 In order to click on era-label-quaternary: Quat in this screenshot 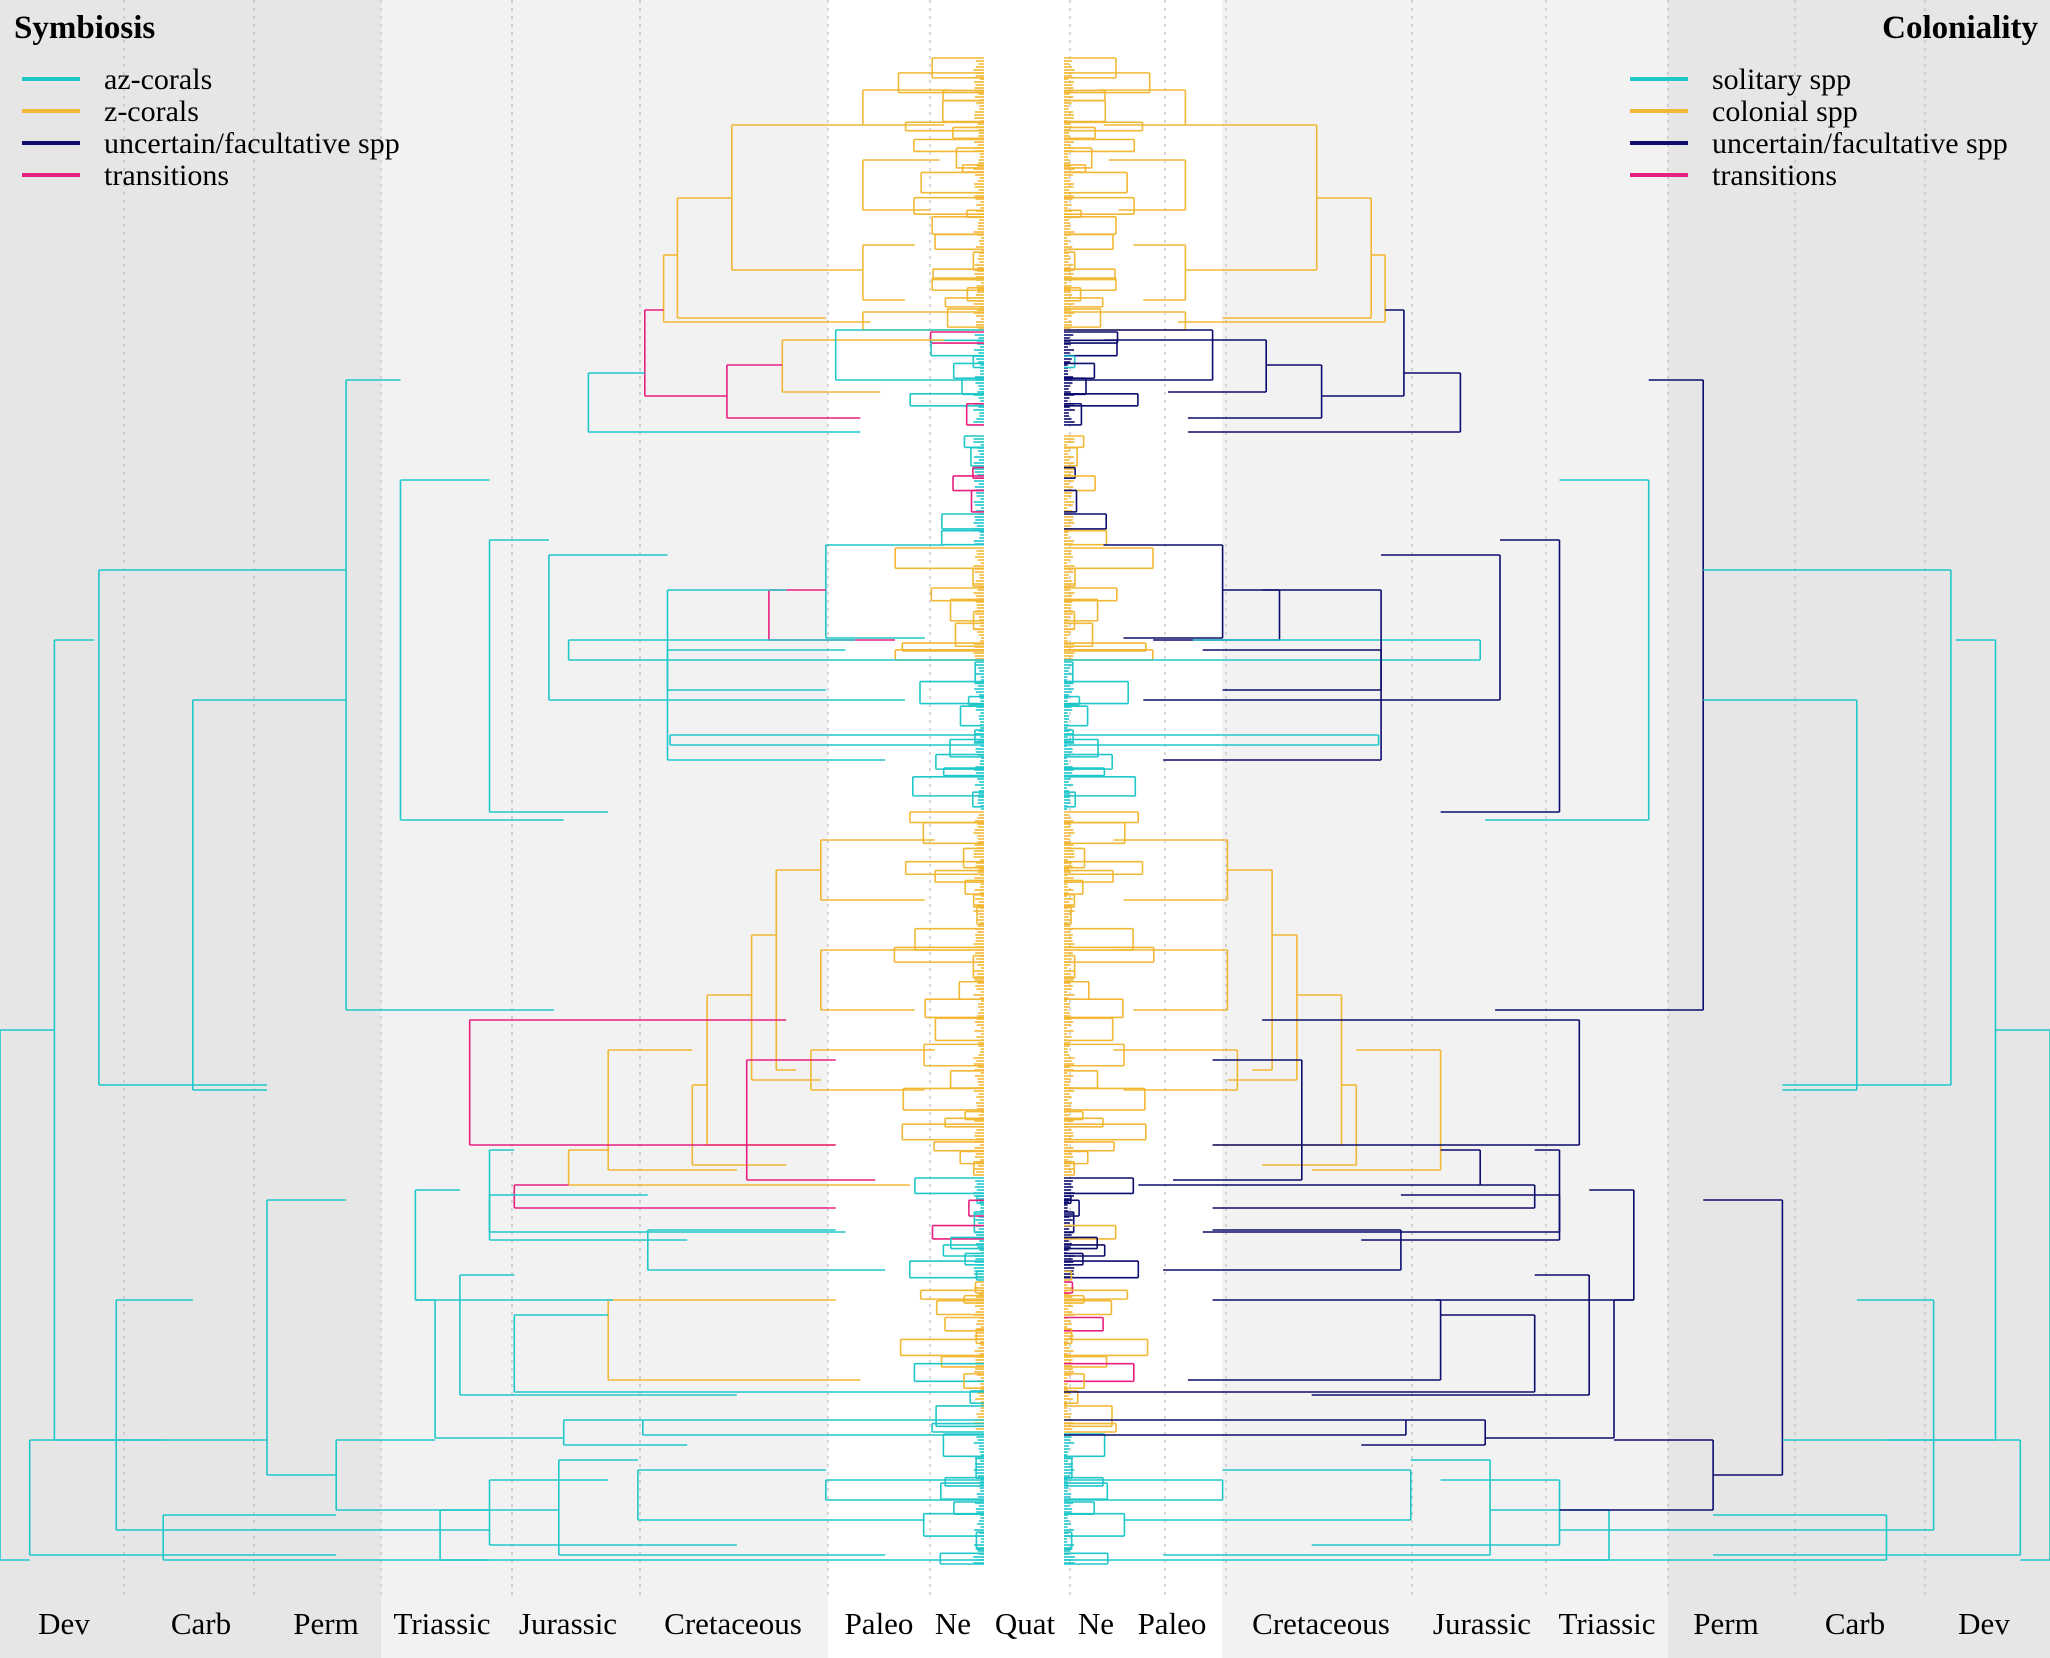, I will do `click(1025, 1623)`.